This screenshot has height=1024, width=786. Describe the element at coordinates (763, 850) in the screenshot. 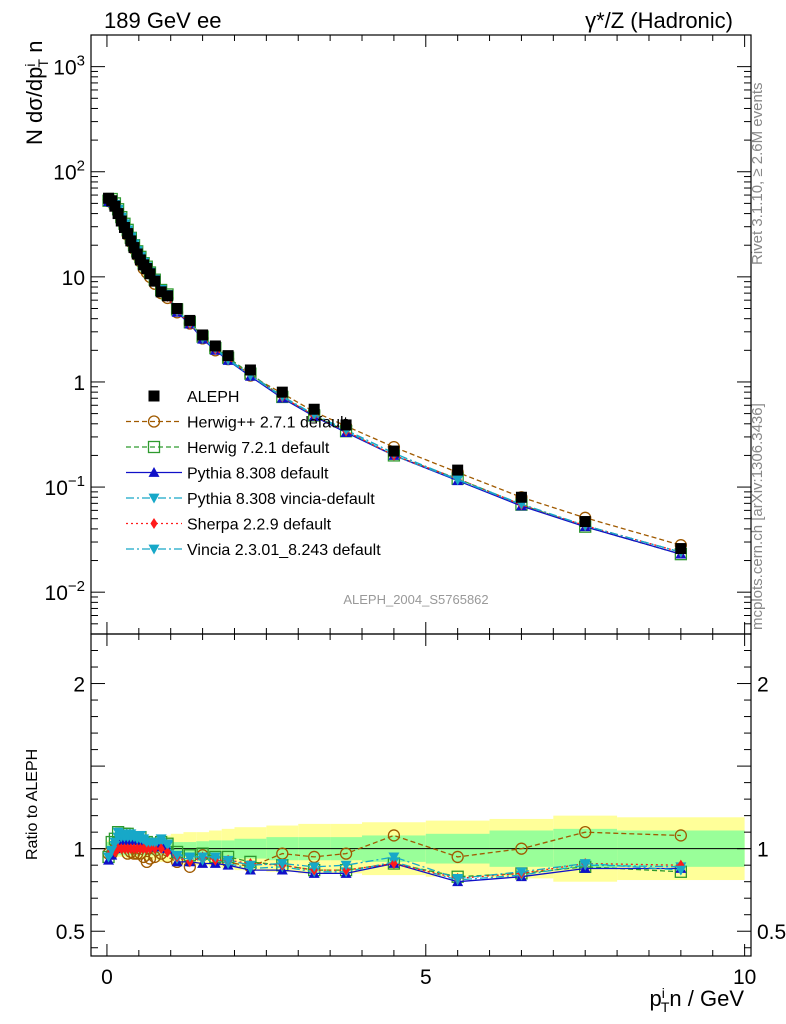

I see `ratio-y-tick-label-right: 1` at that location.